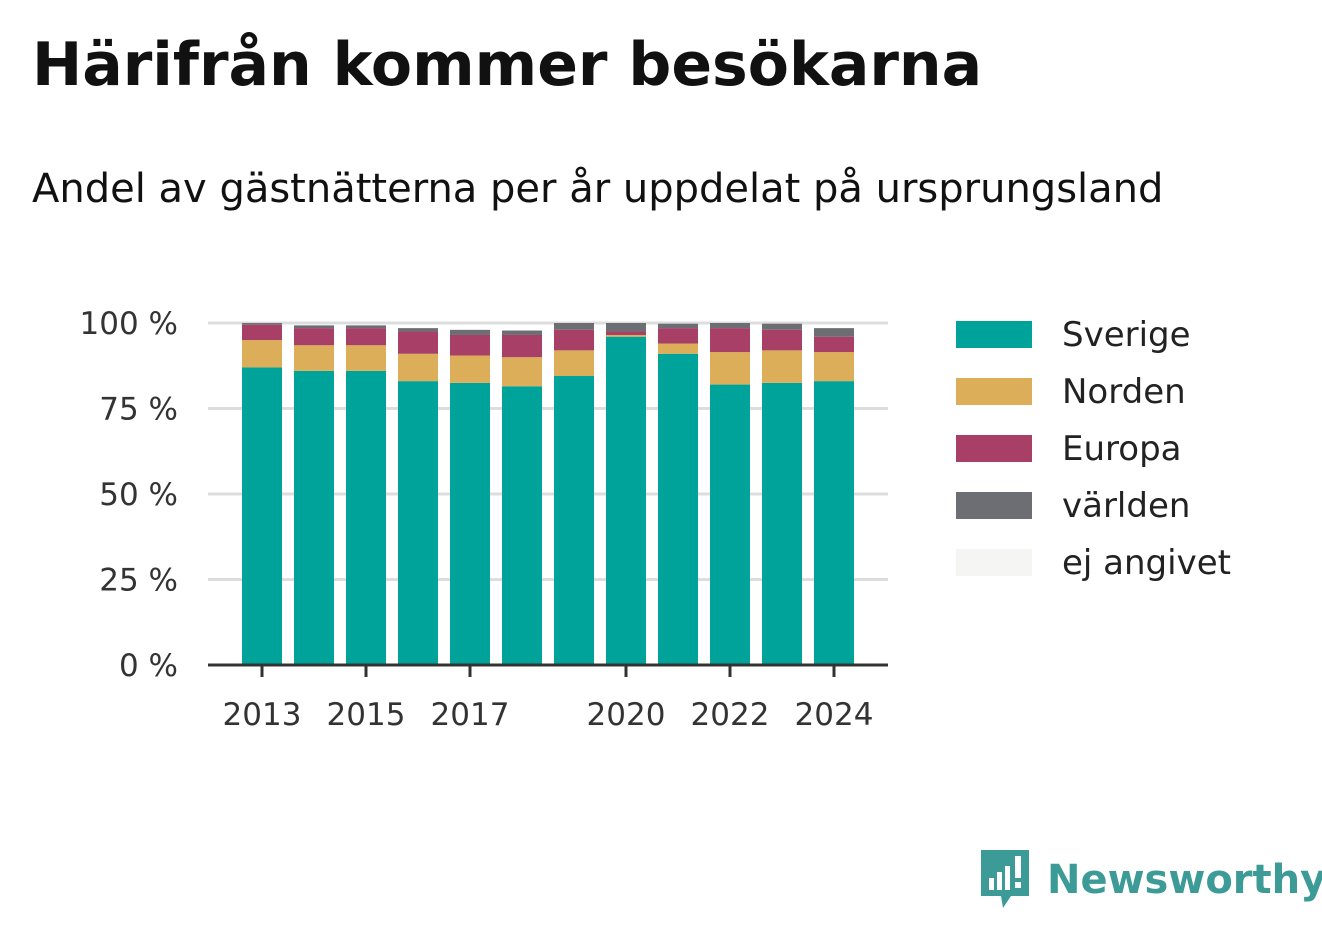  Describe the element at coordinates (834, 715) in the screenshot. I see `x-tick-label: 2024` at that location.